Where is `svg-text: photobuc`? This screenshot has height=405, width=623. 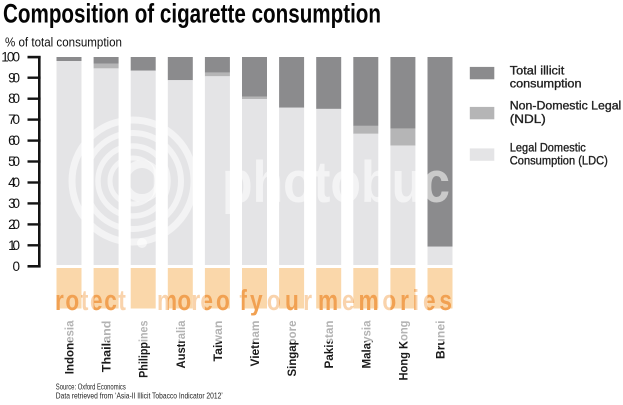
svg-text: photobuc is located at coordinates (336, 182).